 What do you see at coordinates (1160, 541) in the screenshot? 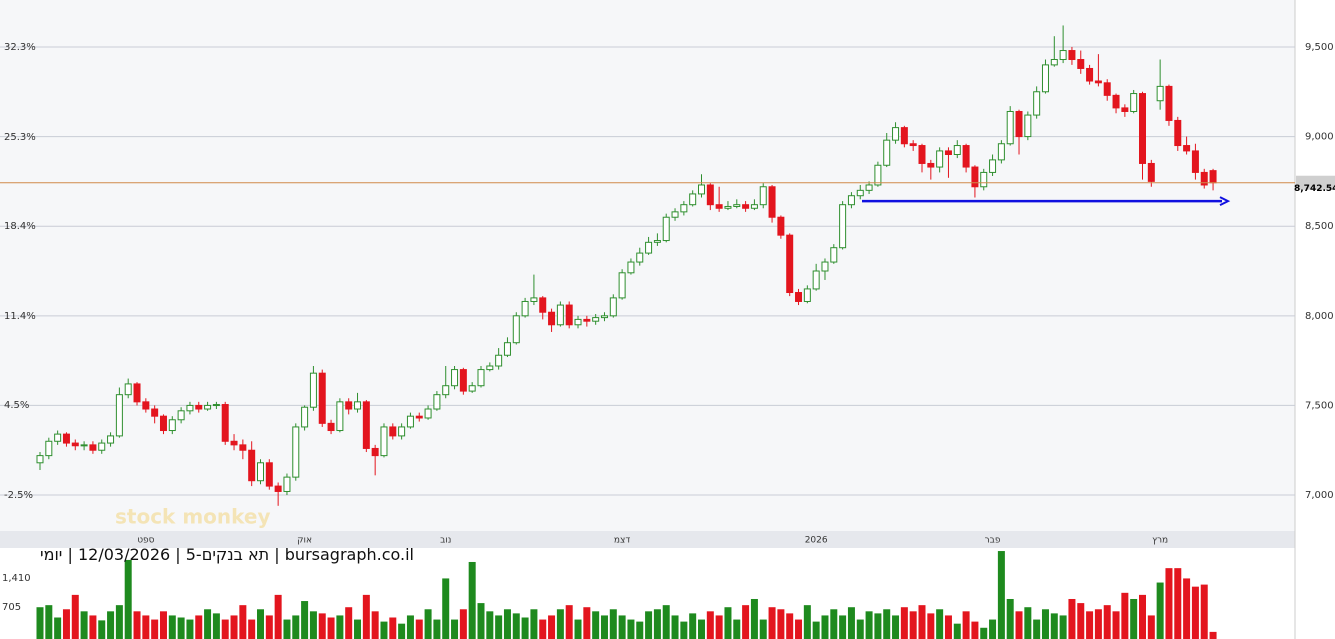
I see `x-tick-label: מרץ` at bounding box center [1160, 541].